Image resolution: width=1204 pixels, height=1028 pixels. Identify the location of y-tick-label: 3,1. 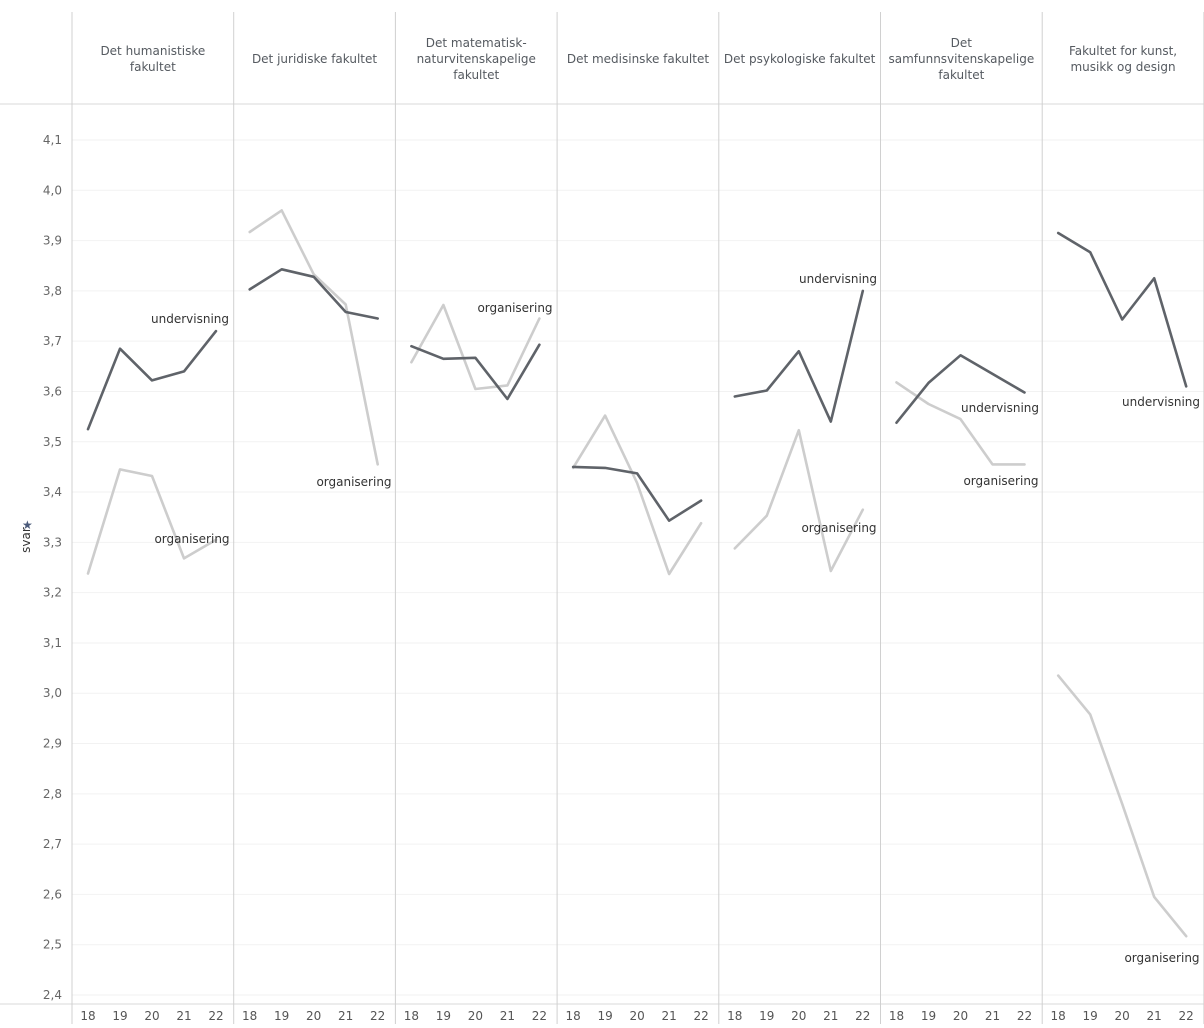
(52, 643).